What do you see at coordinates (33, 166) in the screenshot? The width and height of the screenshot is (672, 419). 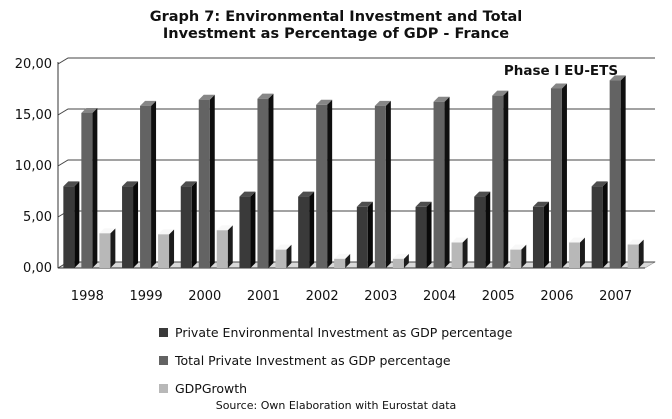 I see `y-tick-label: 10,00` at bounding box center [33, 166].